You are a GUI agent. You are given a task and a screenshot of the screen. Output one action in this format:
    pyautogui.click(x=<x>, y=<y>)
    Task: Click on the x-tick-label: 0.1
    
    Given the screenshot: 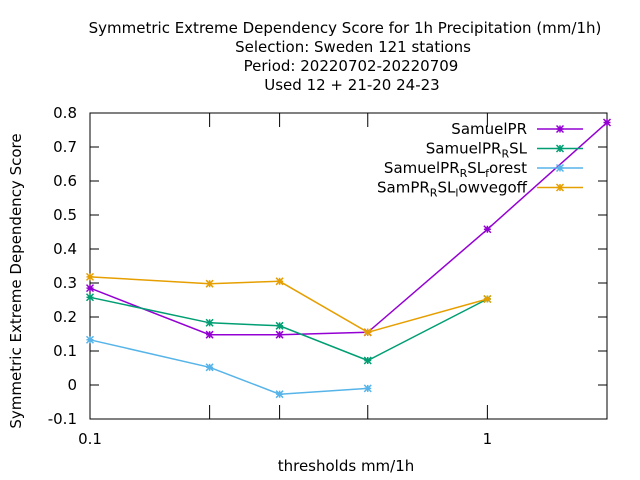 What is the action you would take?
    pyautogui.click(x=90, y=439)
    